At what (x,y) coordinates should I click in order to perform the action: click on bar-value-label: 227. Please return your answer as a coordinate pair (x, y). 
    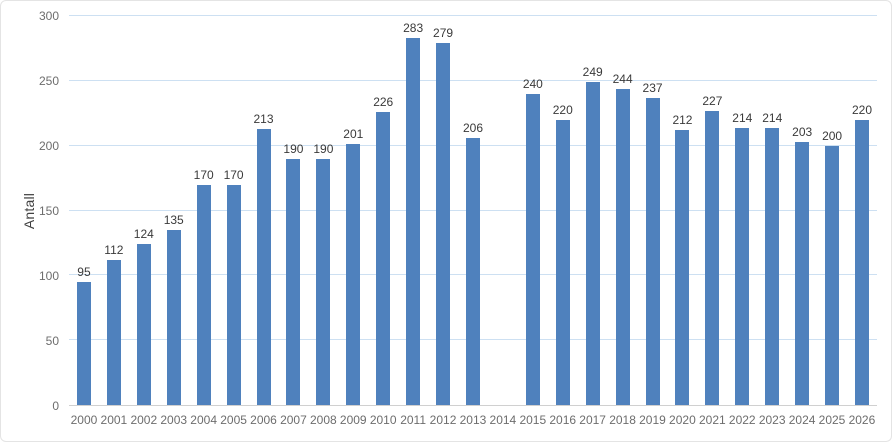
    Looking at the image, I should click on (712, 100).